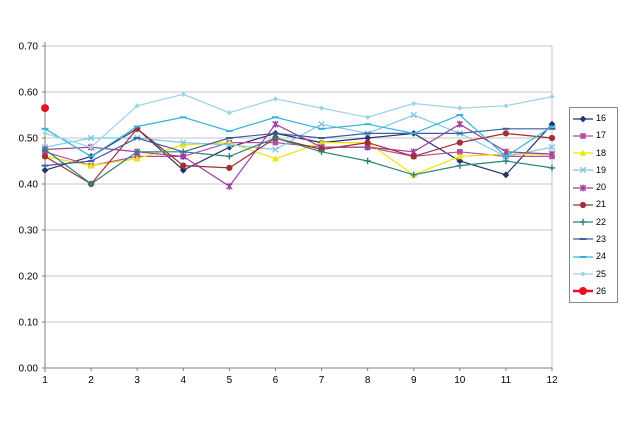 The height and width of the screenshot is (439, 620). What do you see at coordinates (601, 118) in the screenshot?
I see `legend-label: 16` at bounding box center [601, 118].